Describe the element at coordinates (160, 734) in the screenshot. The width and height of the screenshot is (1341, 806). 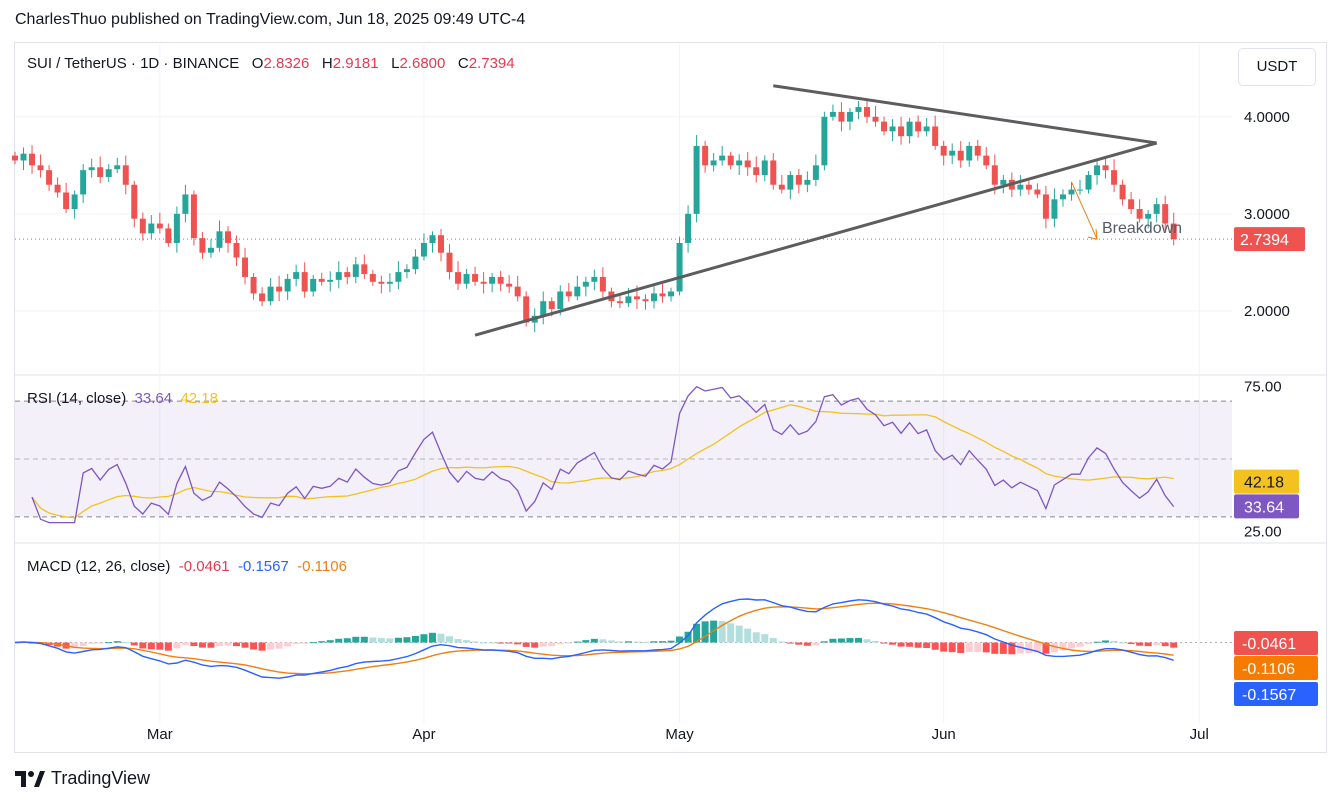
I see `x-tick-label: Mar` at that location.